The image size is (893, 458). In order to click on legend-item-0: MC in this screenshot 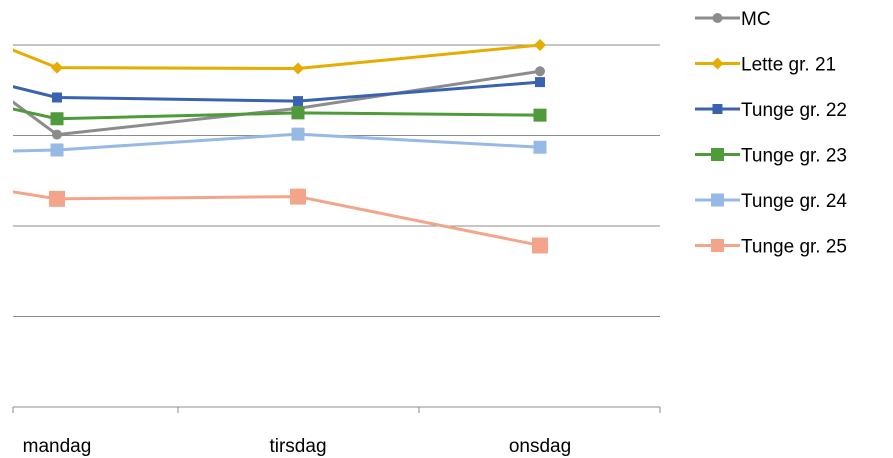, I will do `click(733, 19)`.